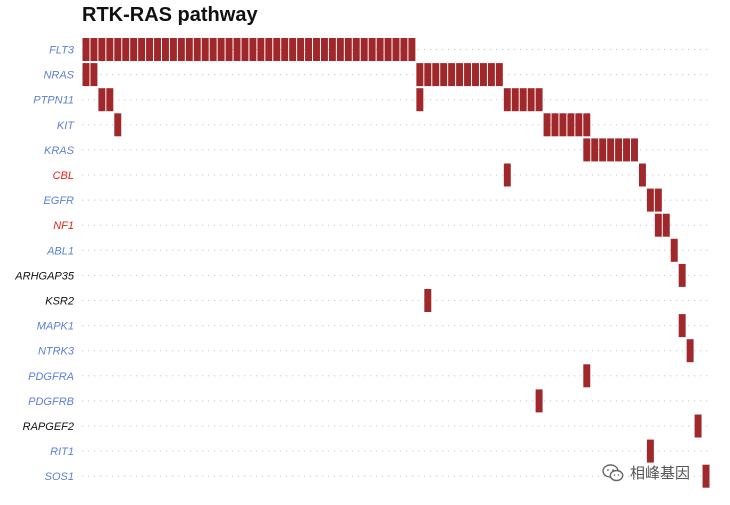  What do you see at coordinates (660, 473) in the screenshot?
I see `watermark-text: 相峰基因` at bounding box center [660, 473].